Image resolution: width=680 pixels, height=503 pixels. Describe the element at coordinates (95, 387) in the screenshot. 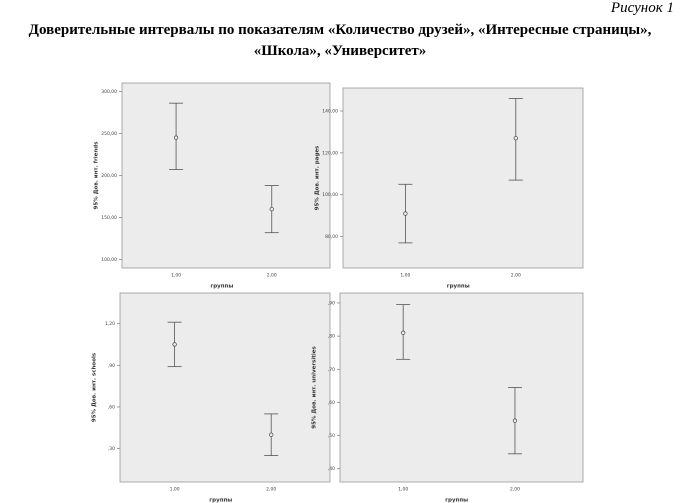

I see `y-axis-label: 95% Дов. инт. schools` at that location.